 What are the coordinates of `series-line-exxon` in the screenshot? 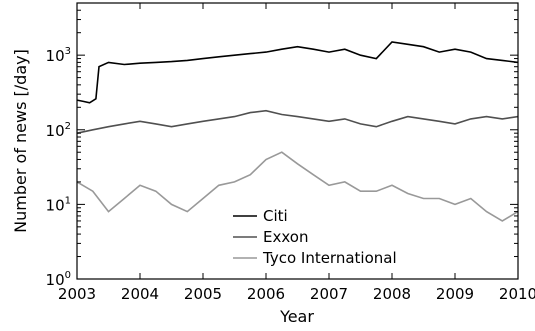 It's located at (297, 121).